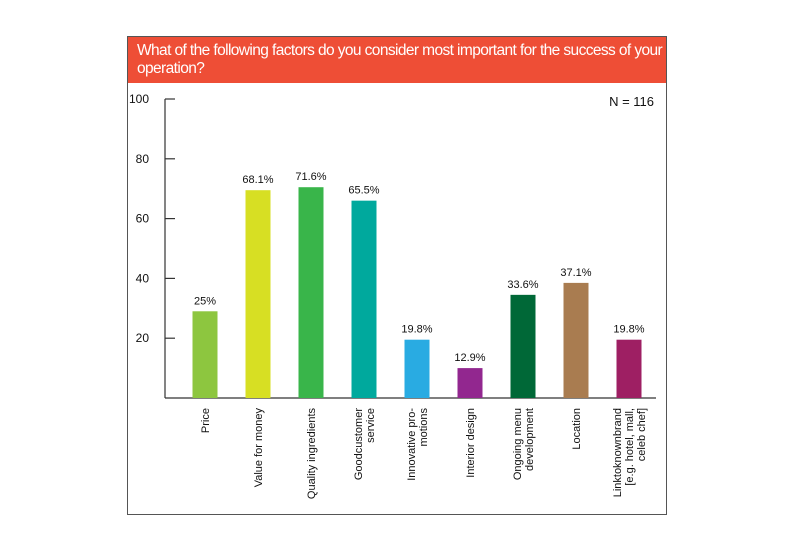 This screenshot has width=800, height=550. Describe the element at coordinates (530, 439) in the screenshot. I see `x-category-label-line: development` at that location.